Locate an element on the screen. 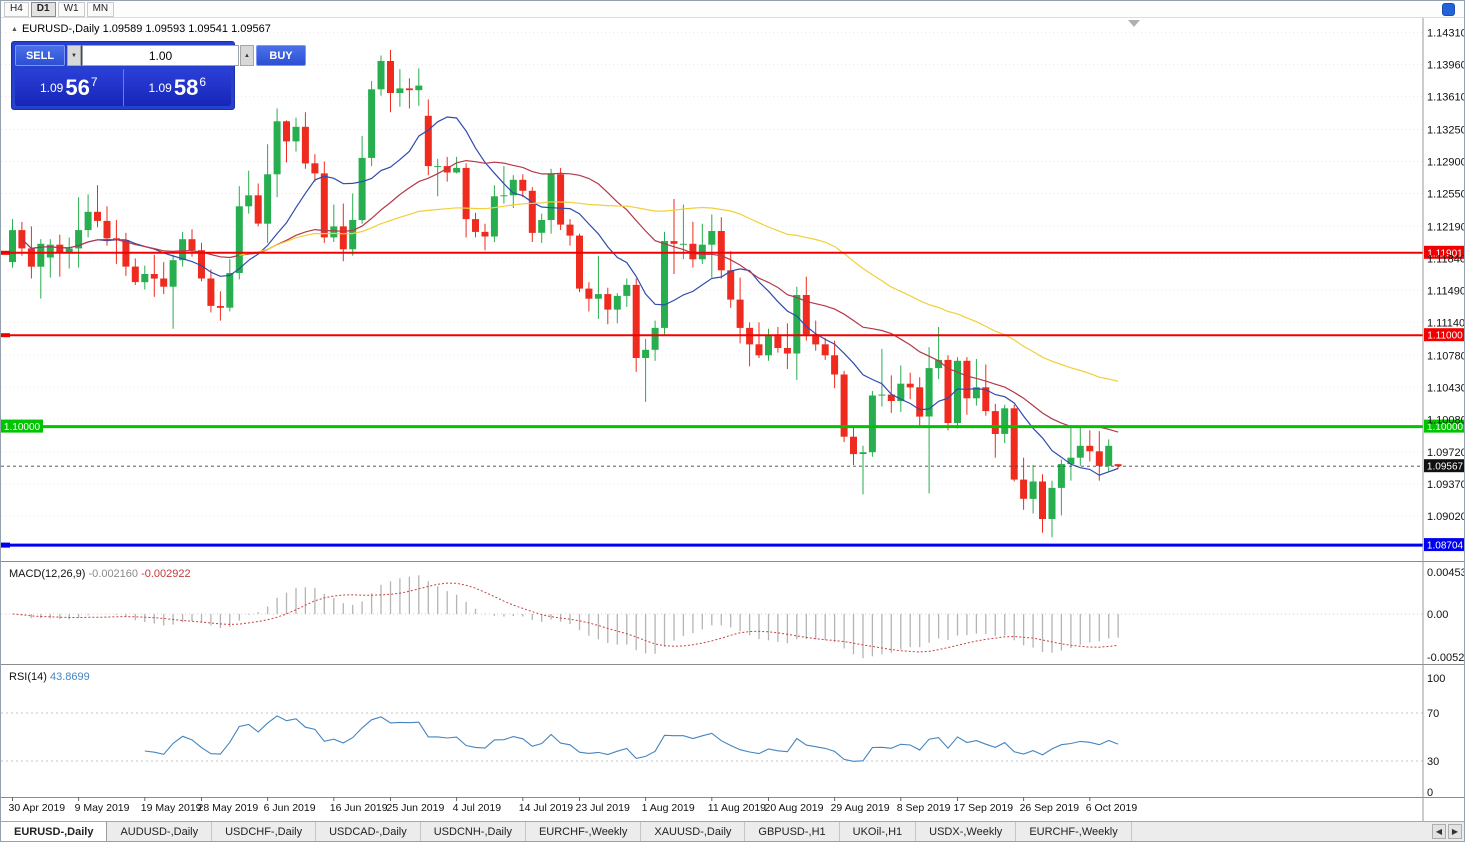 The width and height of the screenshot is (1465, 842). price-axis-label: 1.11490 is located at coordinates (1446, 291).